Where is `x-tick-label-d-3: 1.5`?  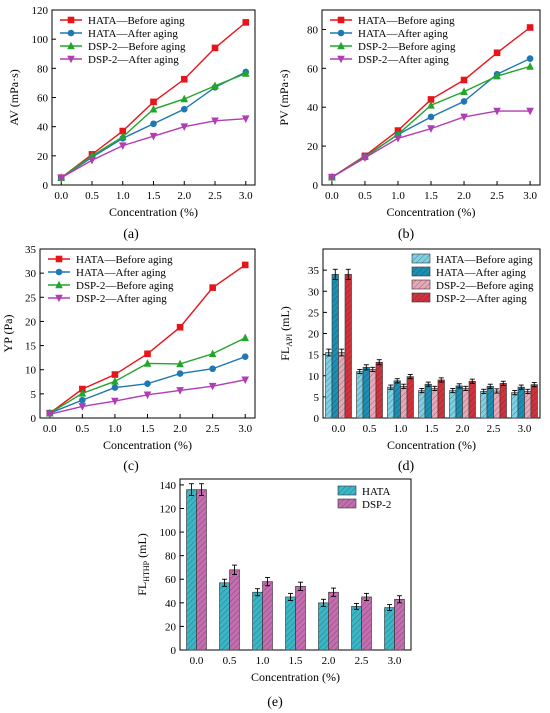
x-tick-label-d-3: 1.5 is located at coordinates (432, 429).